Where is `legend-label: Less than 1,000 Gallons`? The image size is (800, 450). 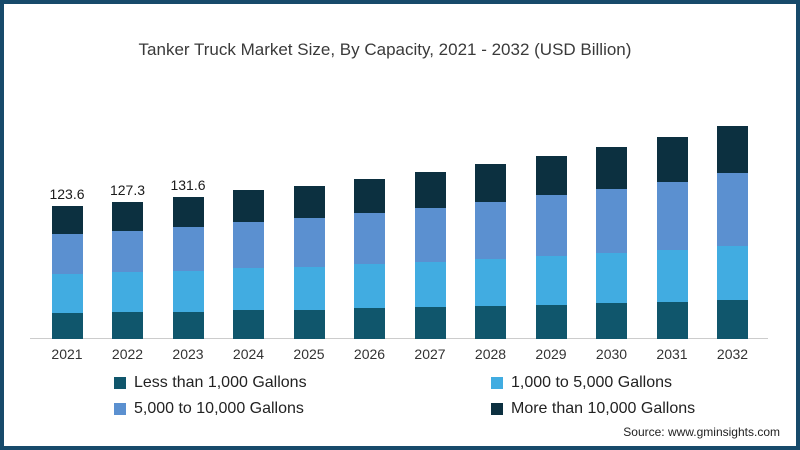 legend-label: Less than 1,000 Gallons is located at coordinates (220, 382).